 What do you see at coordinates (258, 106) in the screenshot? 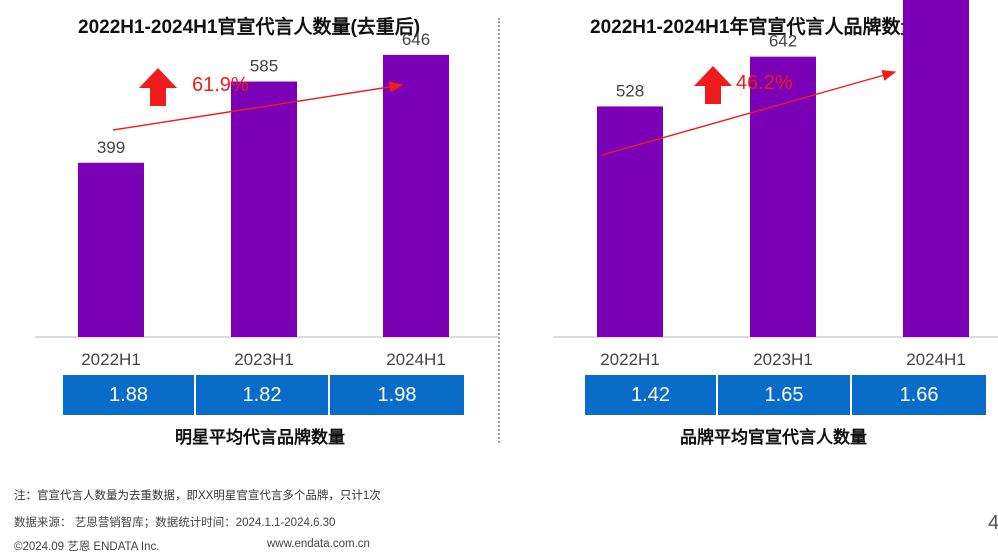
I see `left-trend-arrow` at bounding box center [258, 106].